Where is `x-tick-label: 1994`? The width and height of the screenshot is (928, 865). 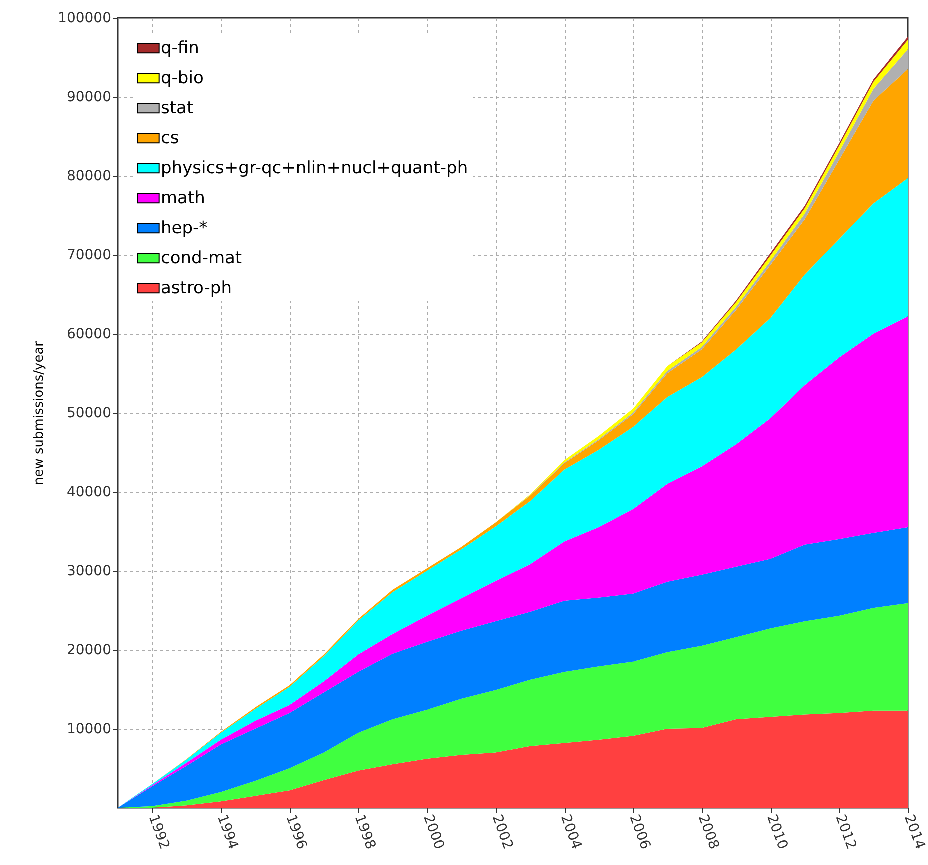
x-tick-label: 1994 is located at coordinates (228, 832).